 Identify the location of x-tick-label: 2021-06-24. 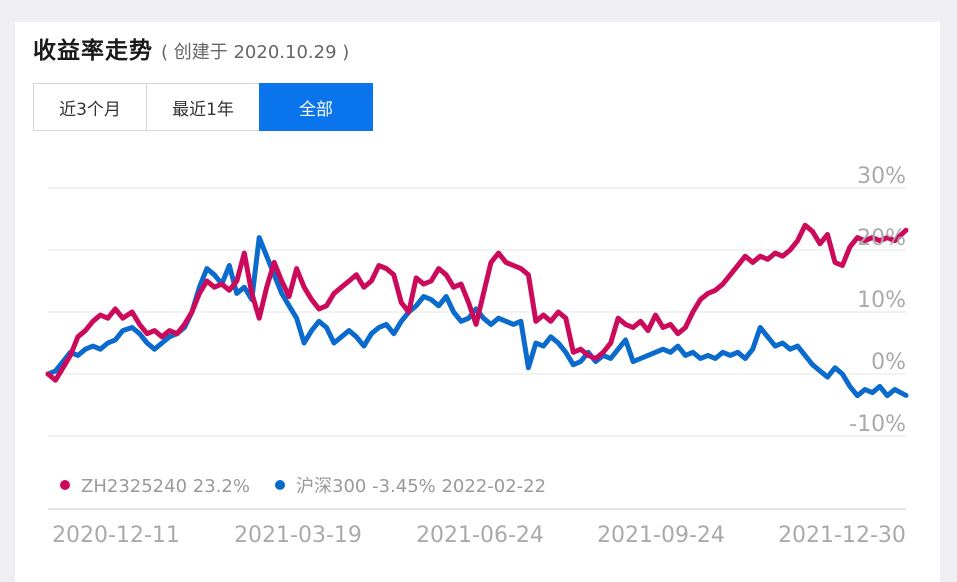
(480, 535).